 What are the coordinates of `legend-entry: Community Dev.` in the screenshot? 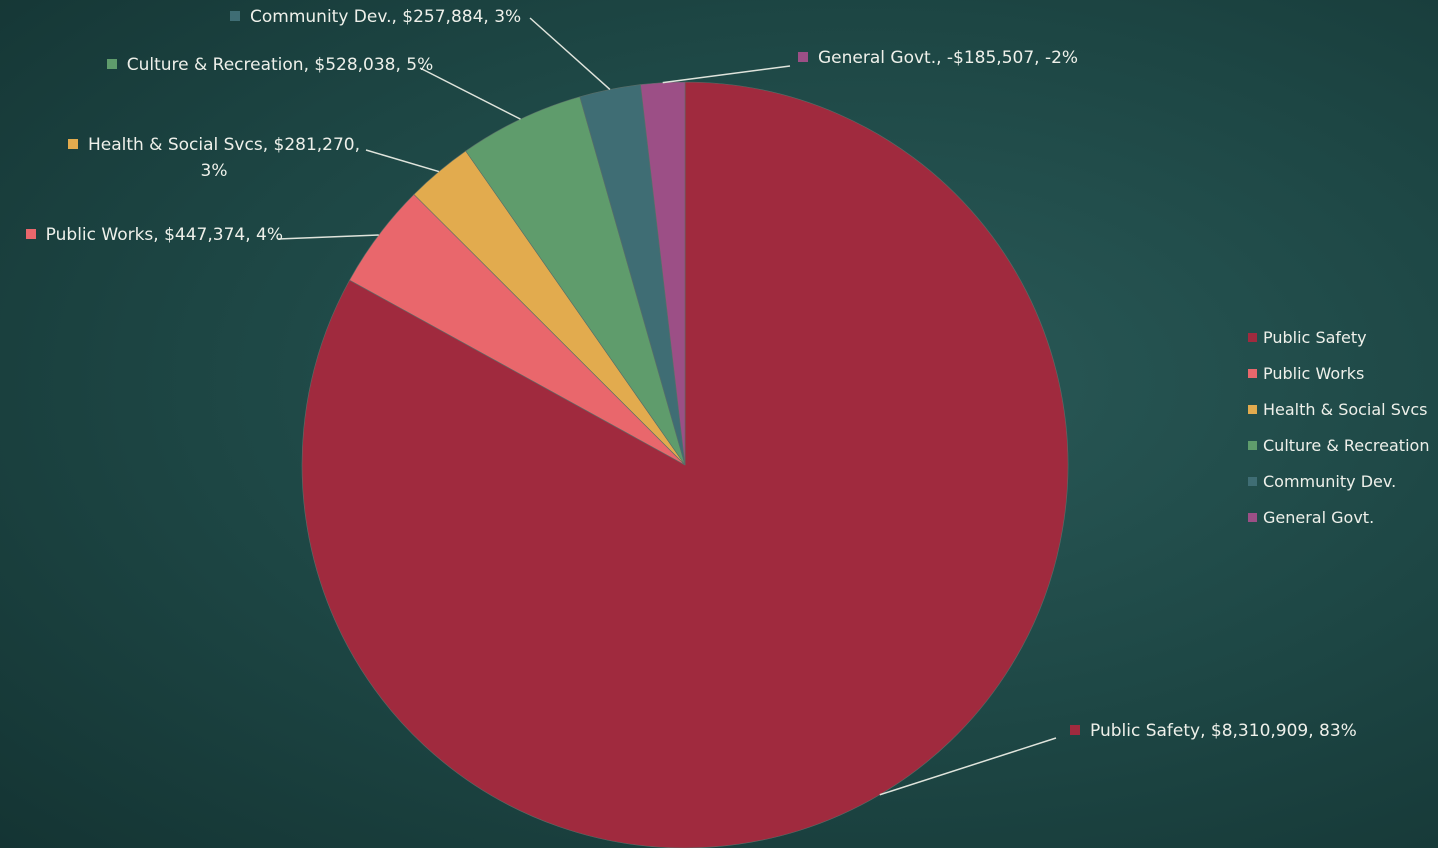 It's located at (1322, 481).